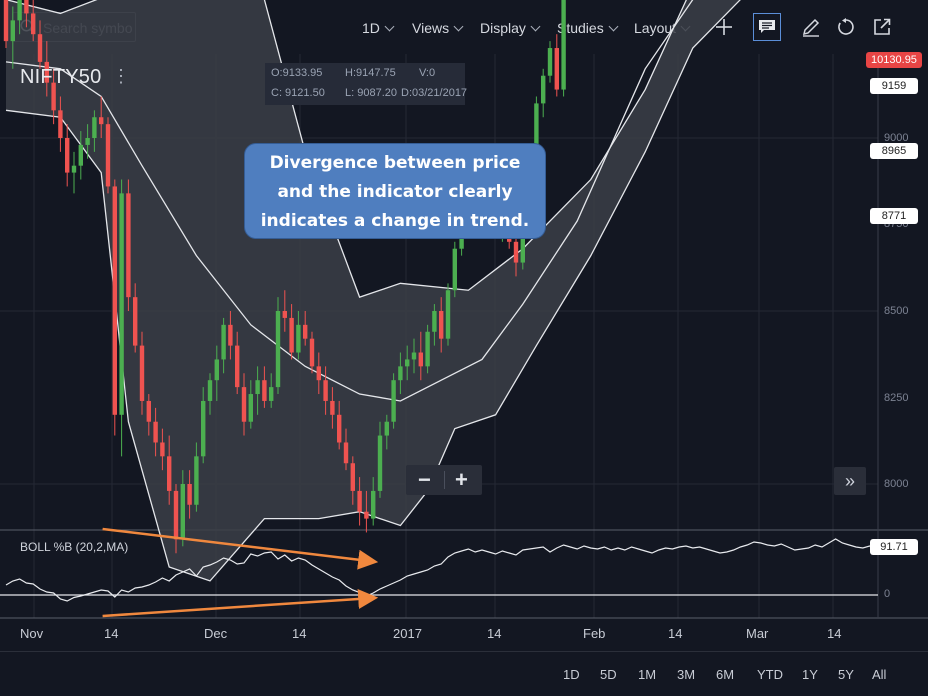 The image size is (928, 696). I want to click on display-label: Display, so click(503, 28).